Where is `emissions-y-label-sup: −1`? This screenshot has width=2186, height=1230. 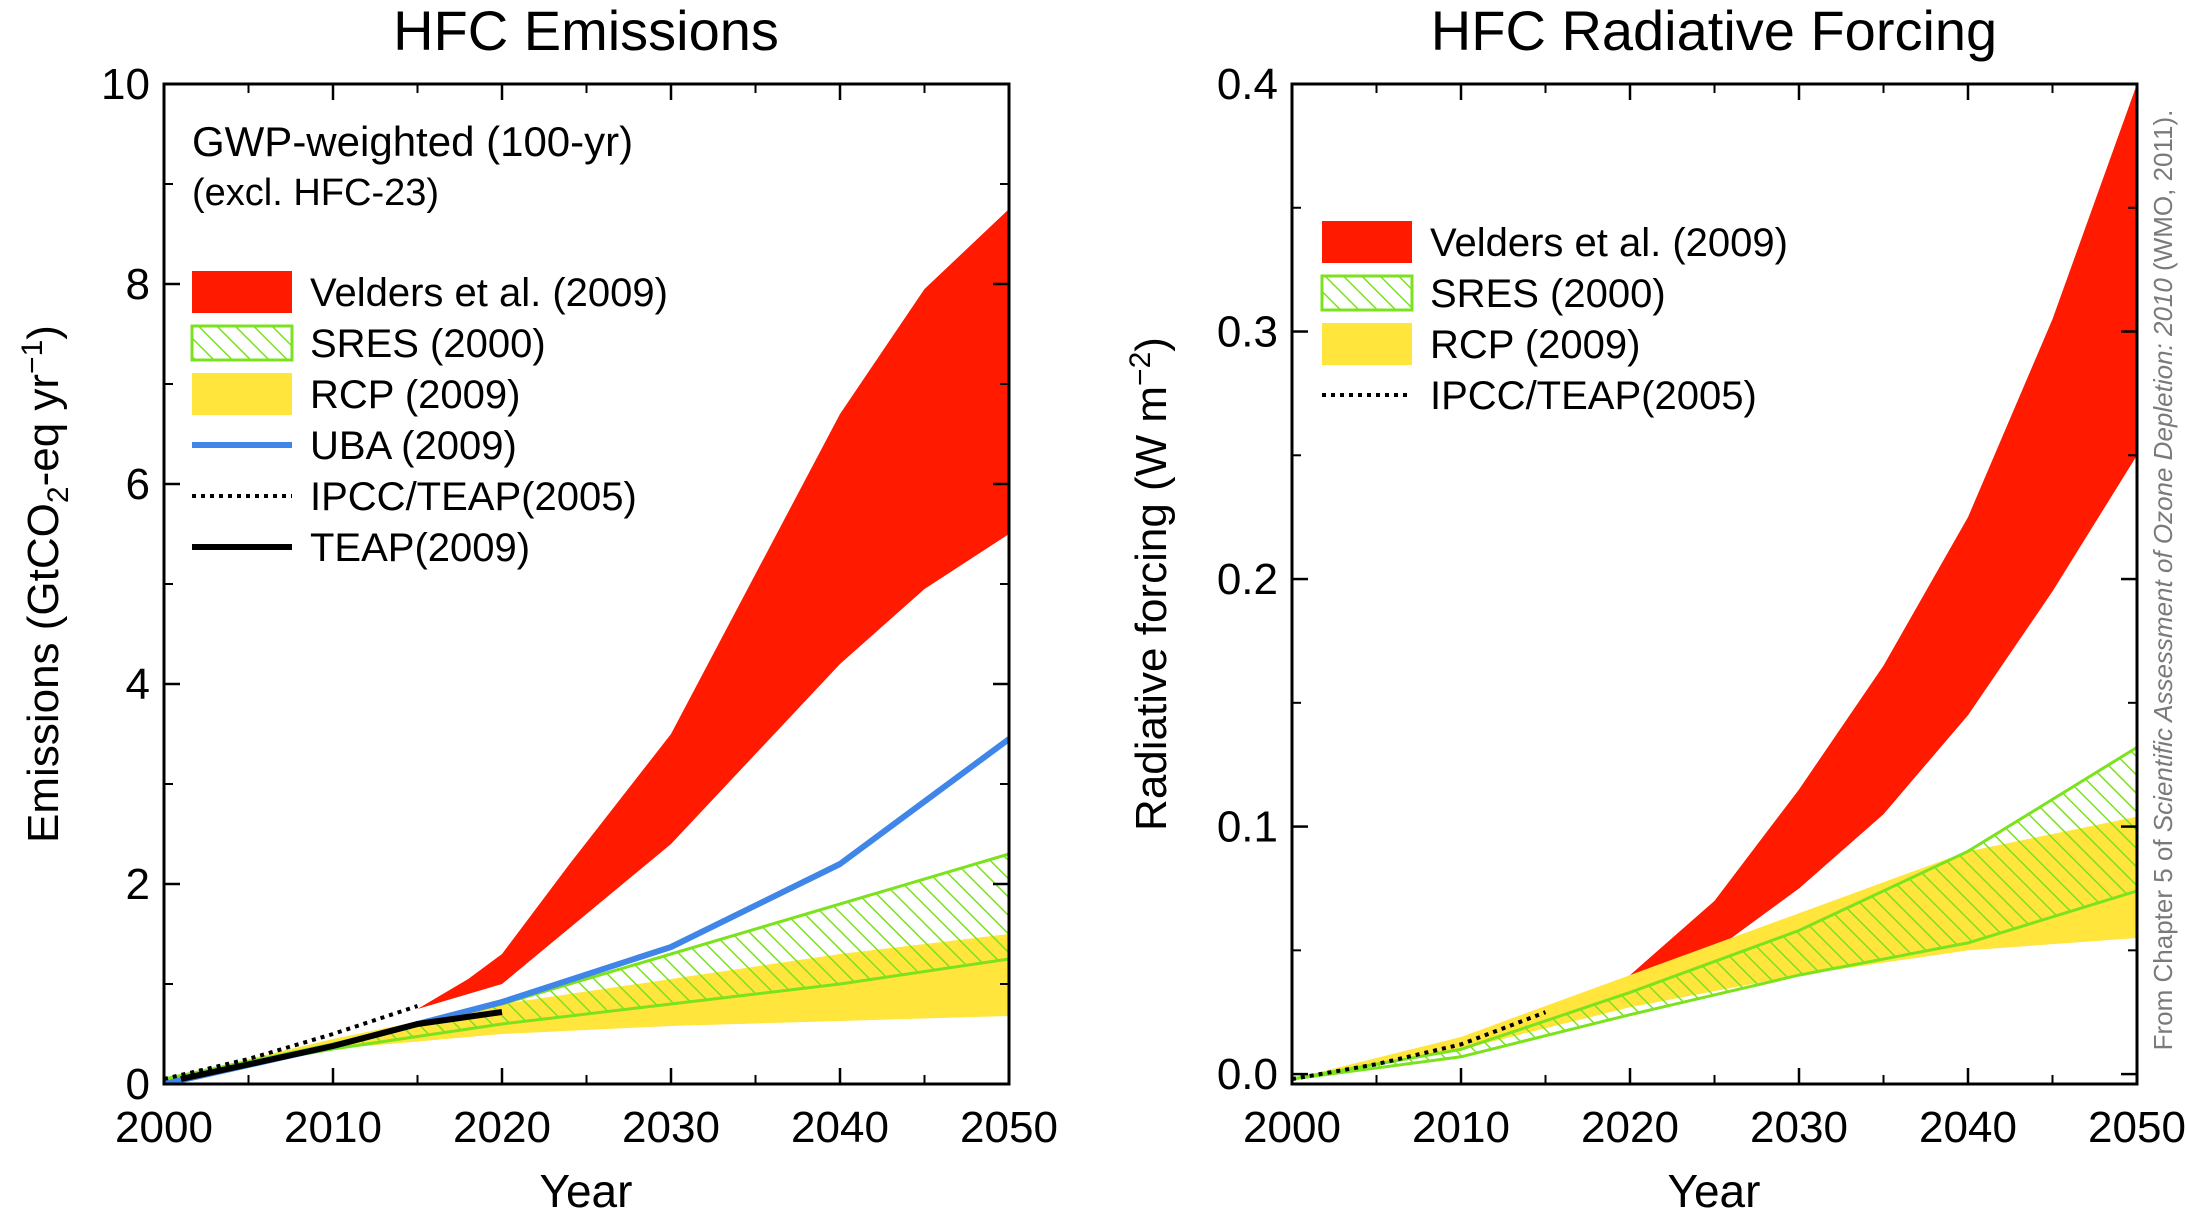 emissions-y-label-sup: −1 is located at coordinates (32, 357).